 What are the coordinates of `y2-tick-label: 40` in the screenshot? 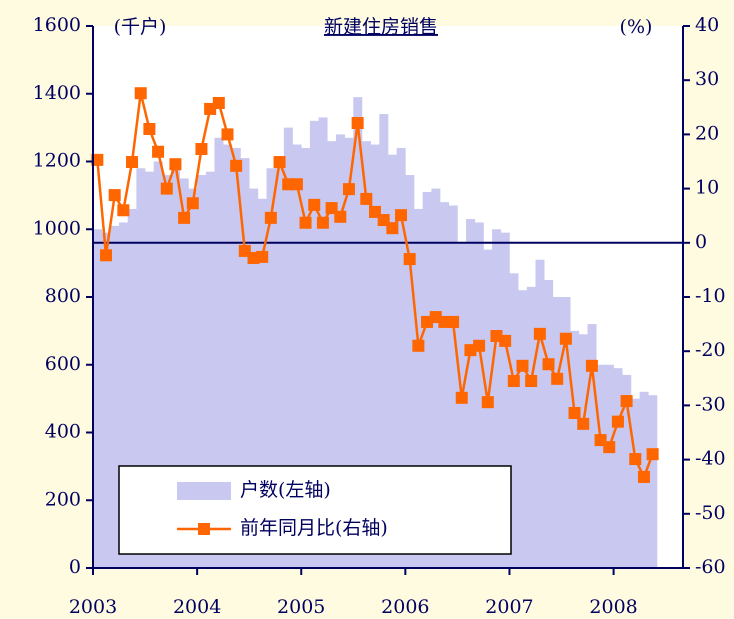 It's located at (707, 25).